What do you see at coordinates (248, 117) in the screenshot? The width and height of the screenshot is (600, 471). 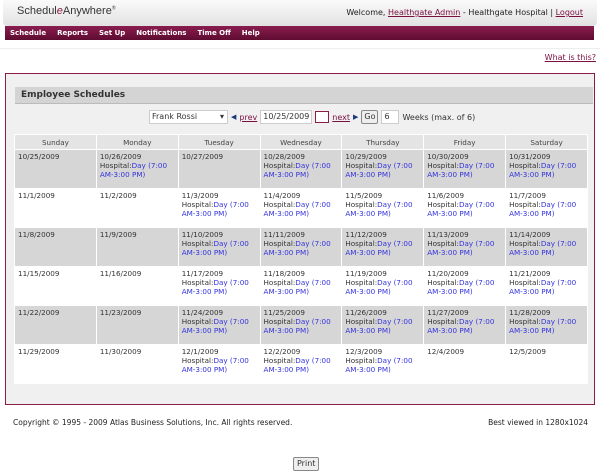 I see `prev-link: prev` at bounding box center [248, 117].